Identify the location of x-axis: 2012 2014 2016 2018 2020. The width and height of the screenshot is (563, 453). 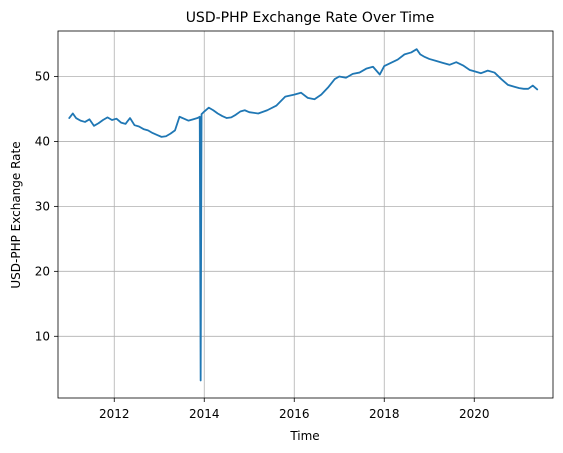
(294, 409).